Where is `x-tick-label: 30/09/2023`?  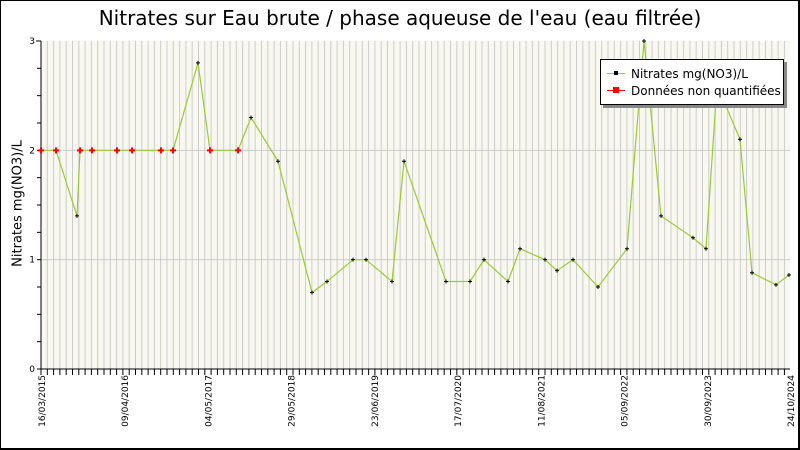 x-tick-label: 30/09/2023 is located at coordinates (709, 401).